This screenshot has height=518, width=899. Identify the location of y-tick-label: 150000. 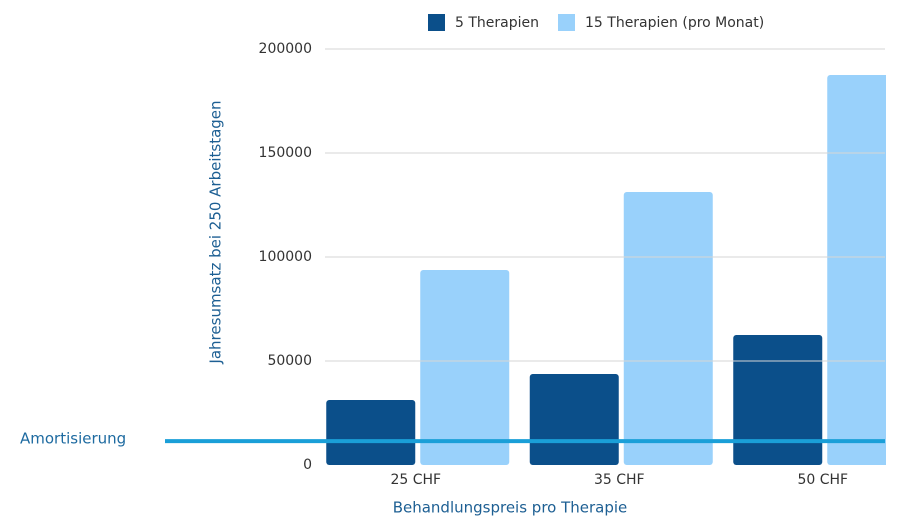
(285, 153).